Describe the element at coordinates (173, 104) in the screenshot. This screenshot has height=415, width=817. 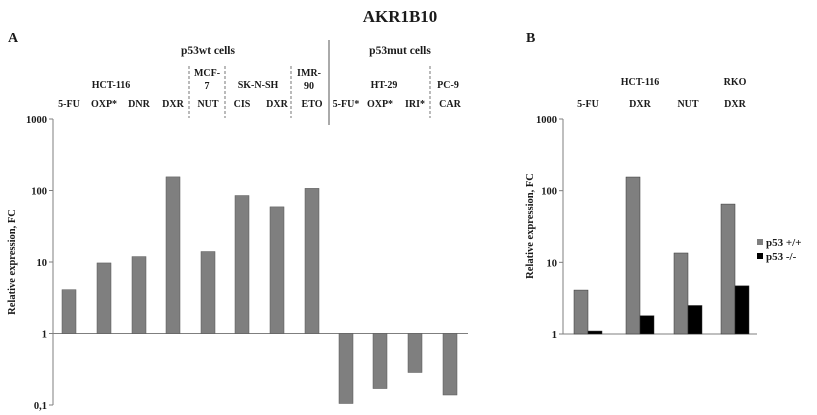
I see `category-label-a-4: DXR` at that location.